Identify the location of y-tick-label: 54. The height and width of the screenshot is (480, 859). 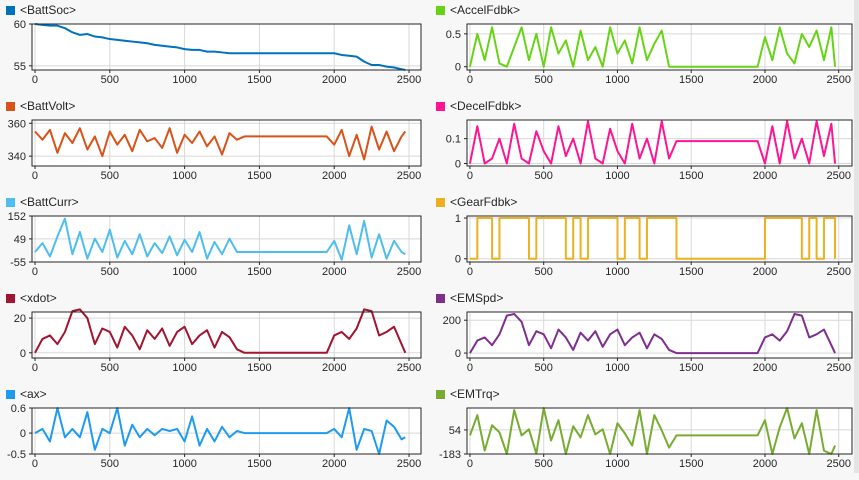
(455, 431).